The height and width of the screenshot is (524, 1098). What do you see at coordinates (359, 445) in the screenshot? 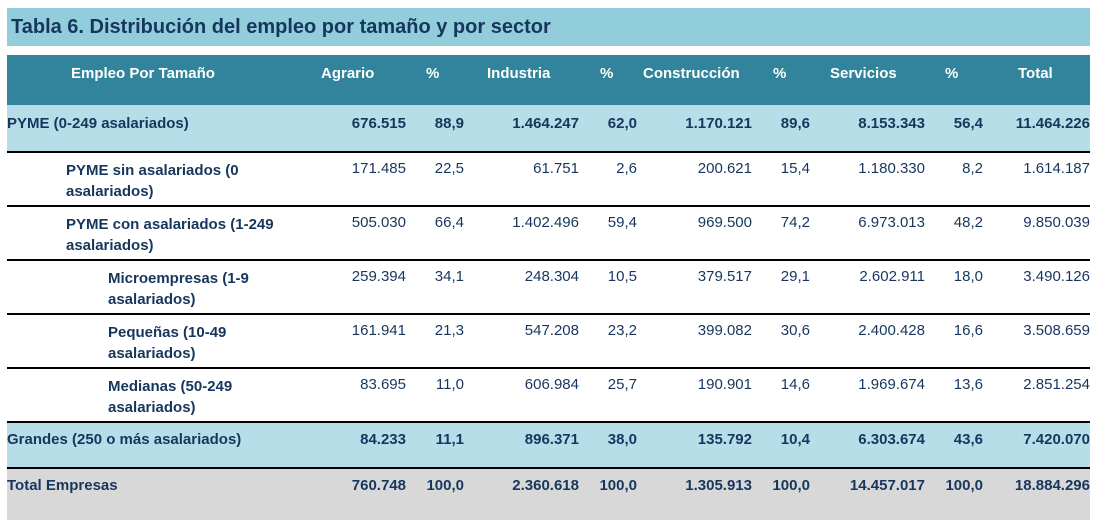
I see `cell-agrario: 84.233` at bounding box center [359, 445].